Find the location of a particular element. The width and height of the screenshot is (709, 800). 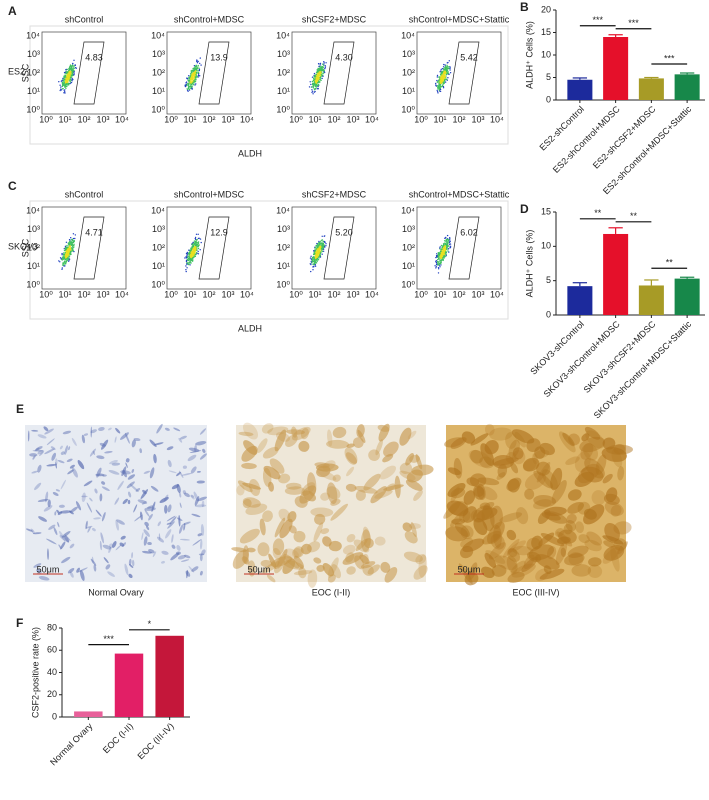

bar is located at coordinates (687, 296).